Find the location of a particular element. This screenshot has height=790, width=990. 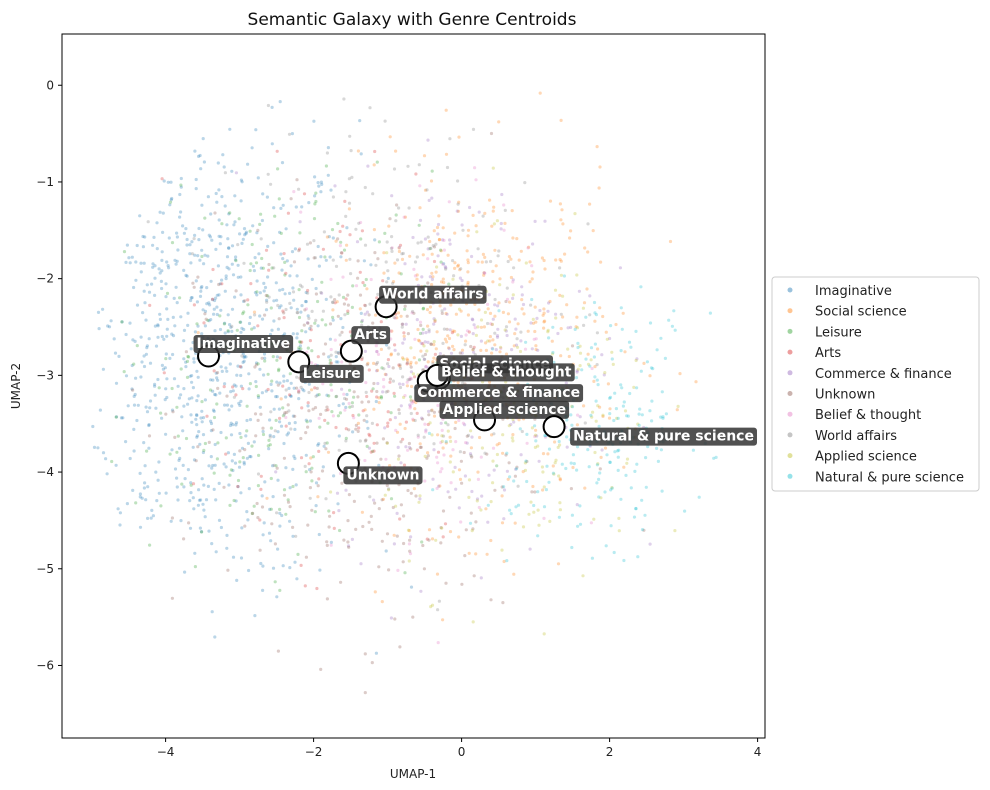

legend-marker is located at coordinates (790, 373).